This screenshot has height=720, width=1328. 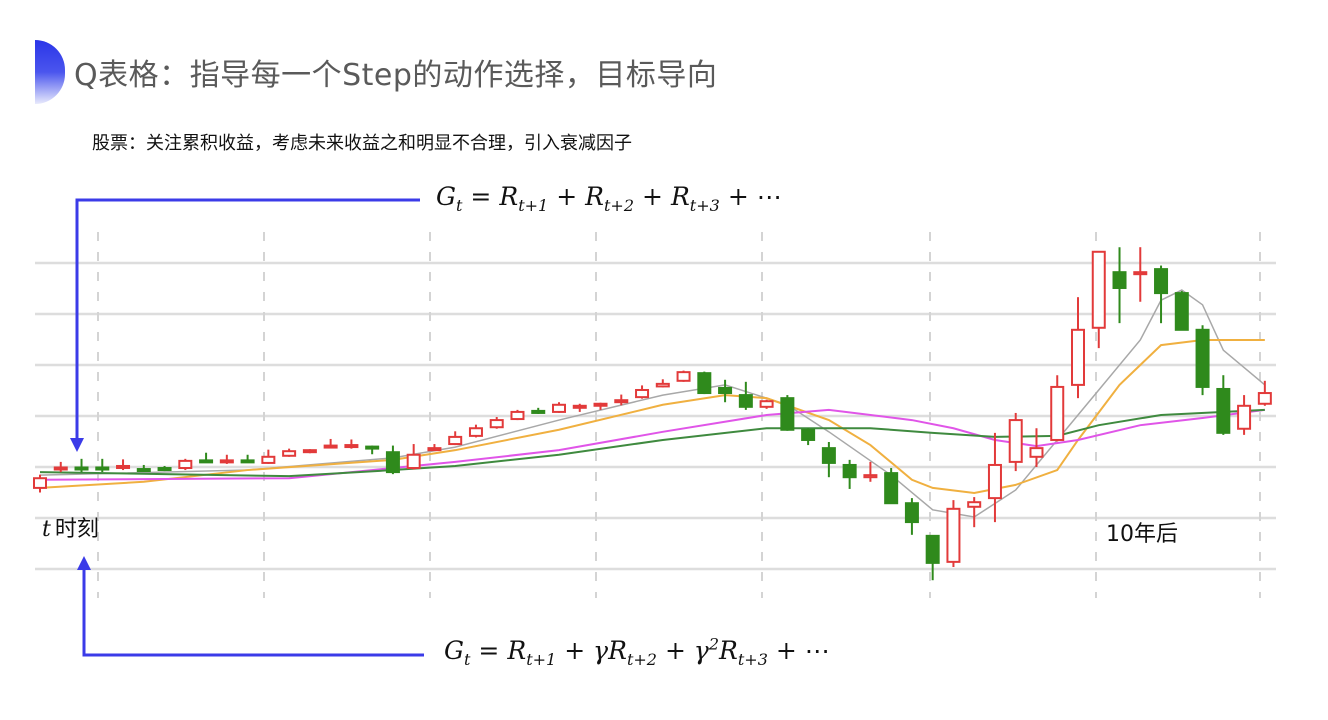 What do you see at coordinates (247, 319) in the screenshot?
I see `top-arrow-line` at bounding box center [247, 319].